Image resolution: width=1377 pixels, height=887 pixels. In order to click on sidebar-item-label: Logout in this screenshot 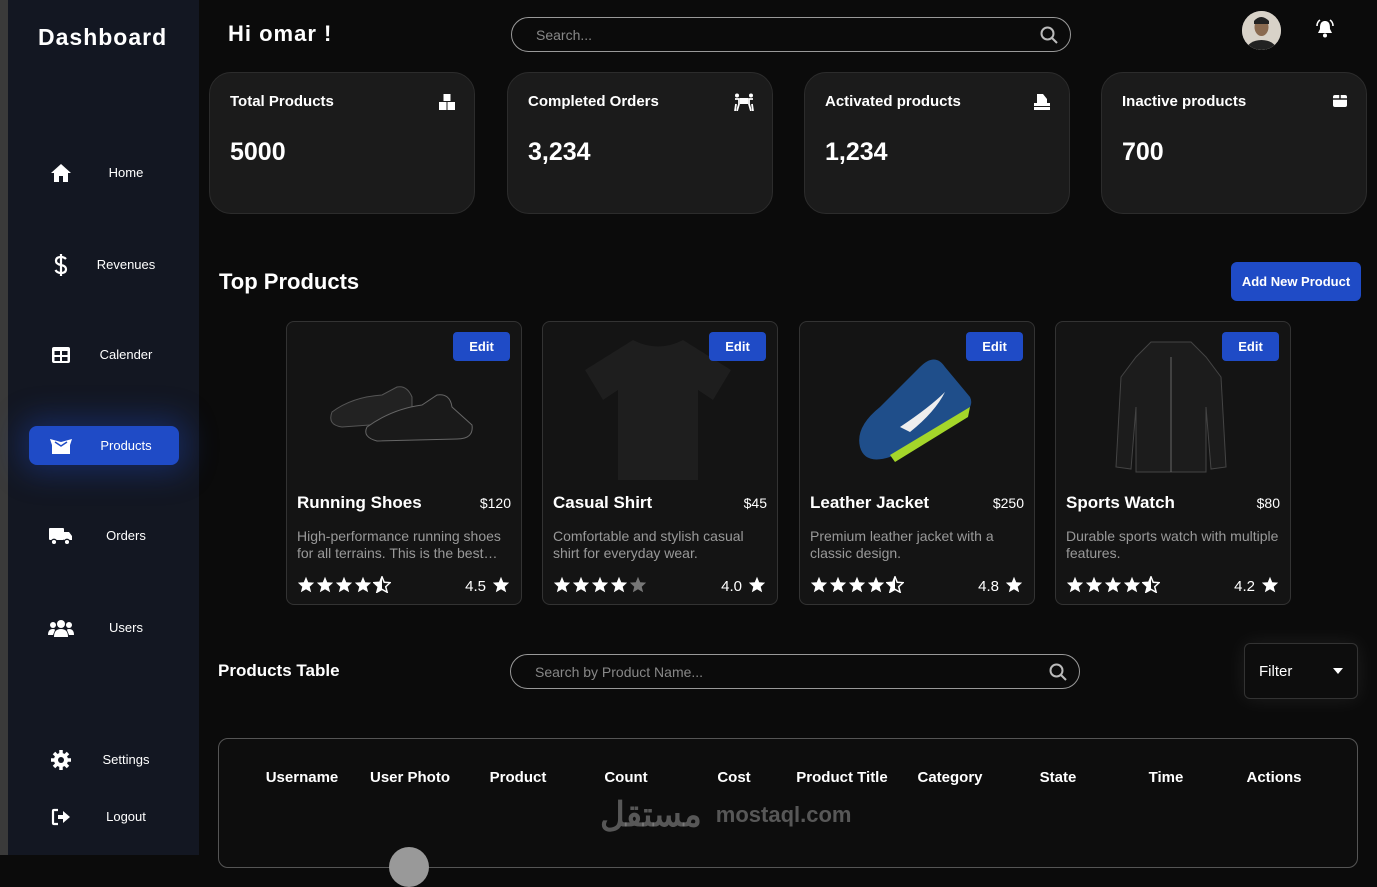, I will do `click(126, 816)`.